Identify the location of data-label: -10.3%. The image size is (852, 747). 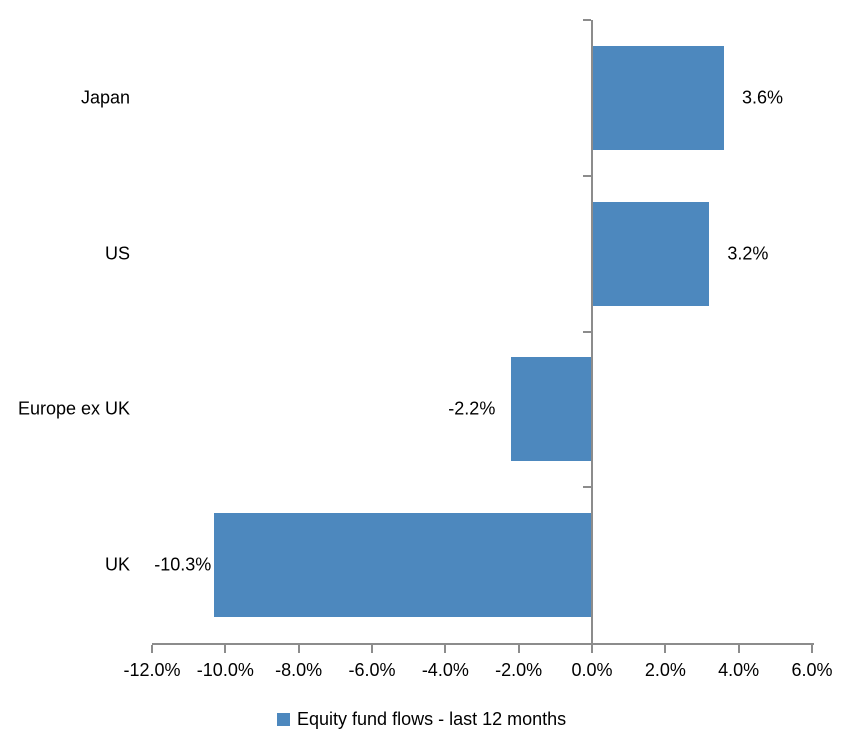
(183, 564).